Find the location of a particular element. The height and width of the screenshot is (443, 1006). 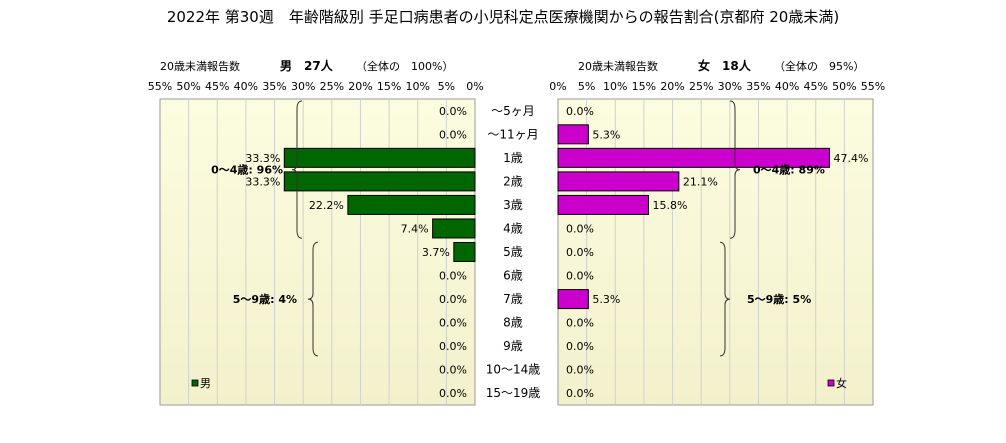

left-tick-label: 45% is located at coordinates (217, 86).